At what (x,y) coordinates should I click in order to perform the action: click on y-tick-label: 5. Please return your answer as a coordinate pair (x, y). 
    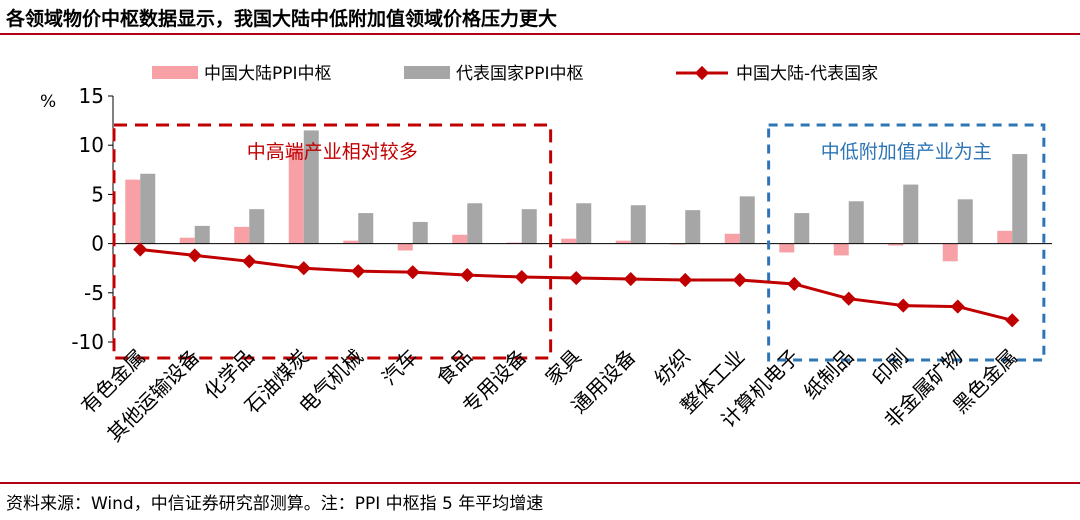
    Looking at the image, I should click on (97, 194).